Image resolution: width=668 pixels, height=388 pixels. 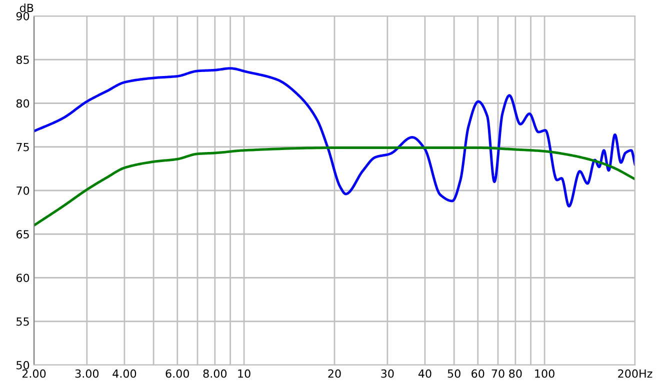 I want to click on y-tick-label: 70, so click(x=23, y=190).